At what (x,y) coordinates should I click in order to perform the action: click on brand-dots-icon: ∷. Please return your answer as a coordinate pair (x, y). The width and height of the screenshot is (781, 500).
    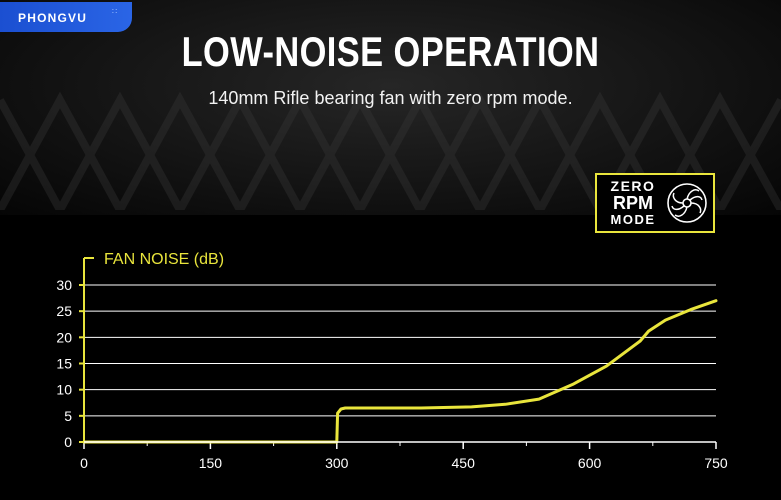
    Looking at the image, I should click on (115, 11).